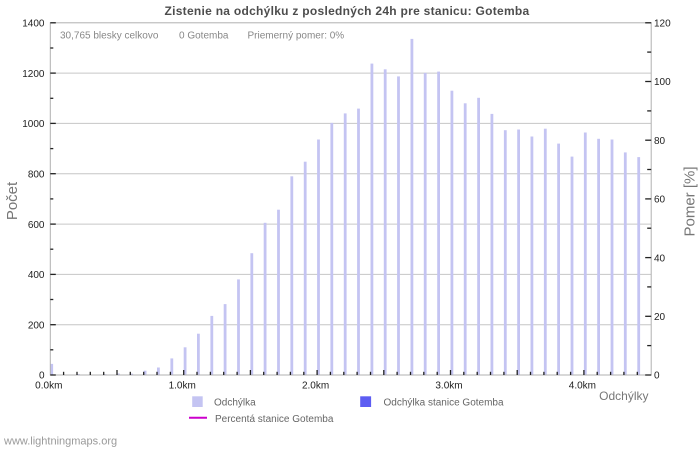  Describe the element at coordinates (182, 385) in the screenshot. I see `svg-text: 1.0km` at that location.